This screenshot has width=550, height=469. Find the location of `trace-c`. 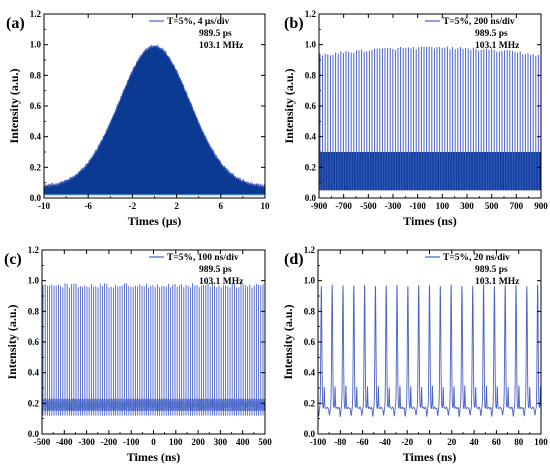

trace-c is located at coordinates (153, 349).